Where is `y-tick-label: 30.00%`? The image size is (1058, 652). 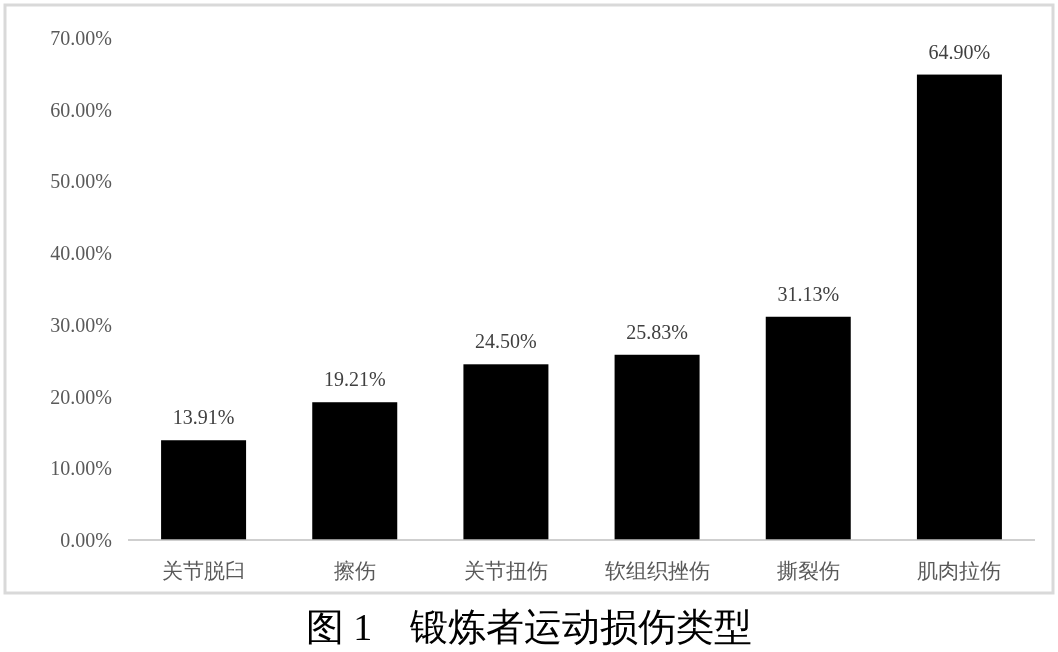 y-tick-label: 30.00% is located at coordinates (81, 324).